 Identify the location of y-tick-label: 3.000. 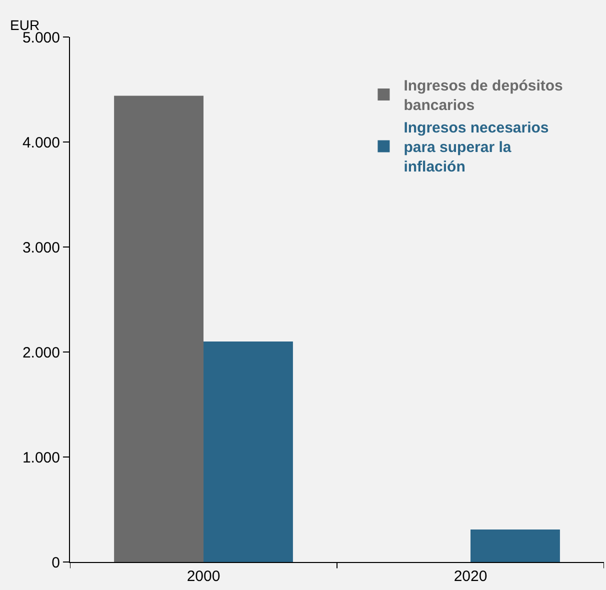
(41, 247).